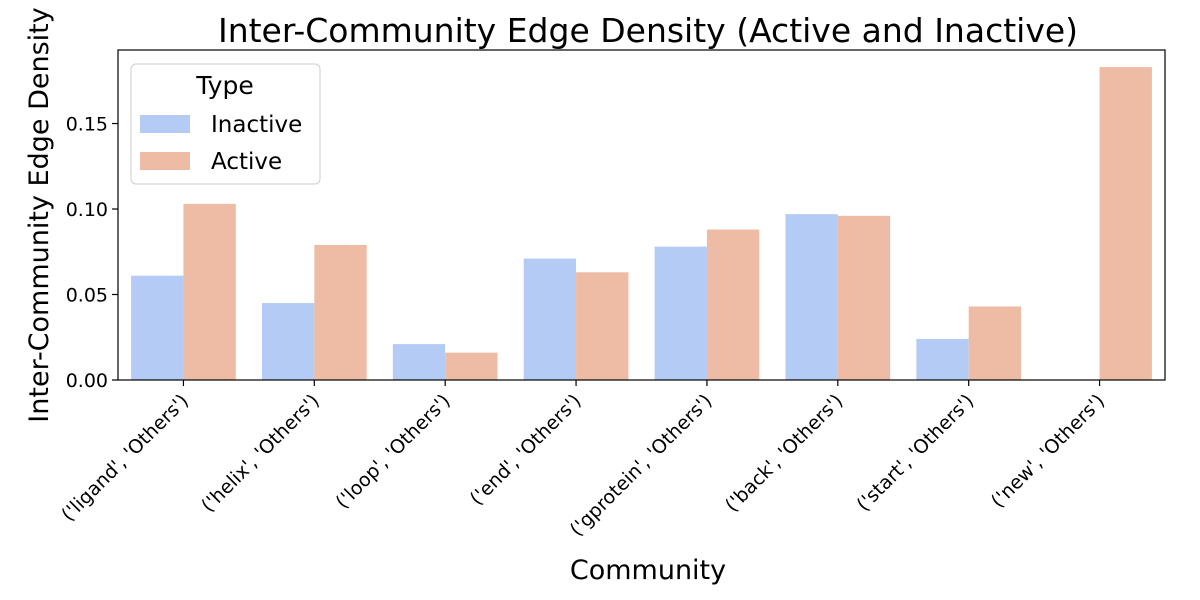 The image size is (1200, 600). What do you see at coordinates (784, 453) in the screenshot?
I see `x-tick-label: ('back', 'Others')` at bounding box center [784, 453].